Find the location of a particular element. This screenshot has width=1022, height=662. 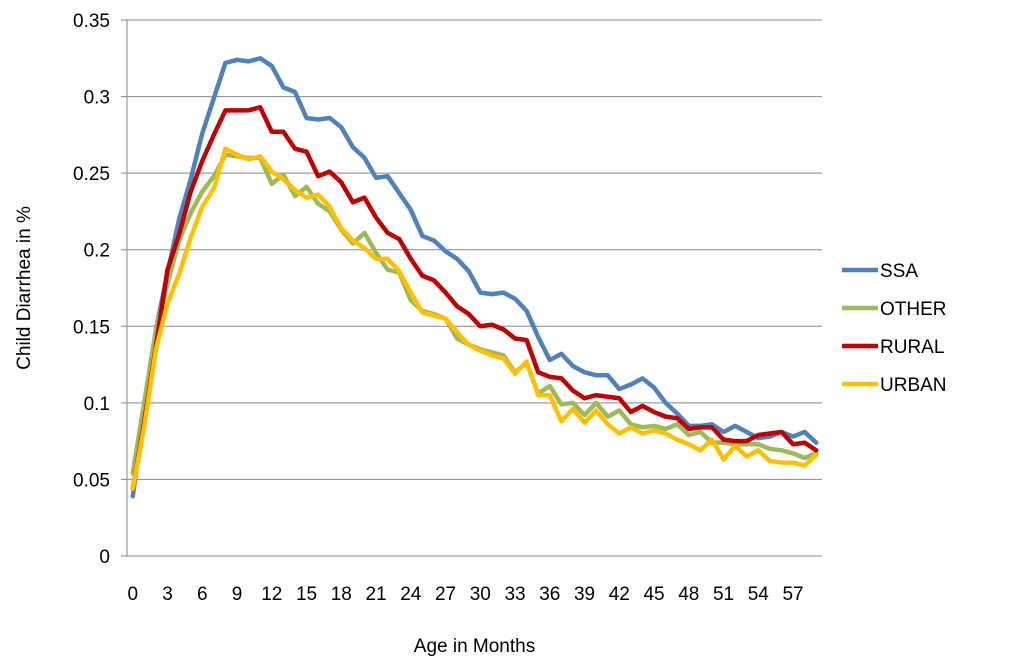

y-tick-labels: 0 0.05 0.1 0.15 0.2 0.25 0.3 0.35 is located at coordinates (91, 289).